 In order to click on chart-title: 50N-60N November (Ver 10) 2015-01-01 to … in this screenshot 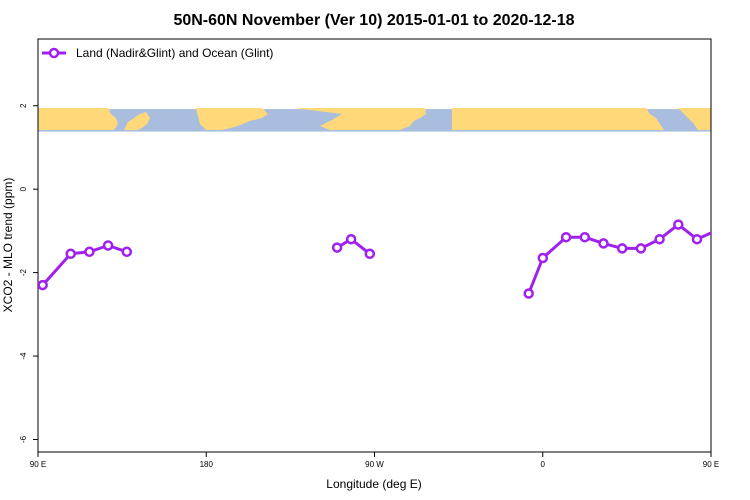, I will do `click(373, 20)`.